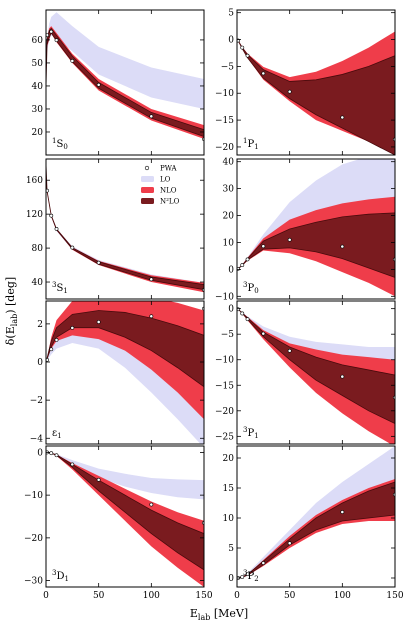  I want to click on y-tick-label-1P1-4: 0, so click(231, 41).